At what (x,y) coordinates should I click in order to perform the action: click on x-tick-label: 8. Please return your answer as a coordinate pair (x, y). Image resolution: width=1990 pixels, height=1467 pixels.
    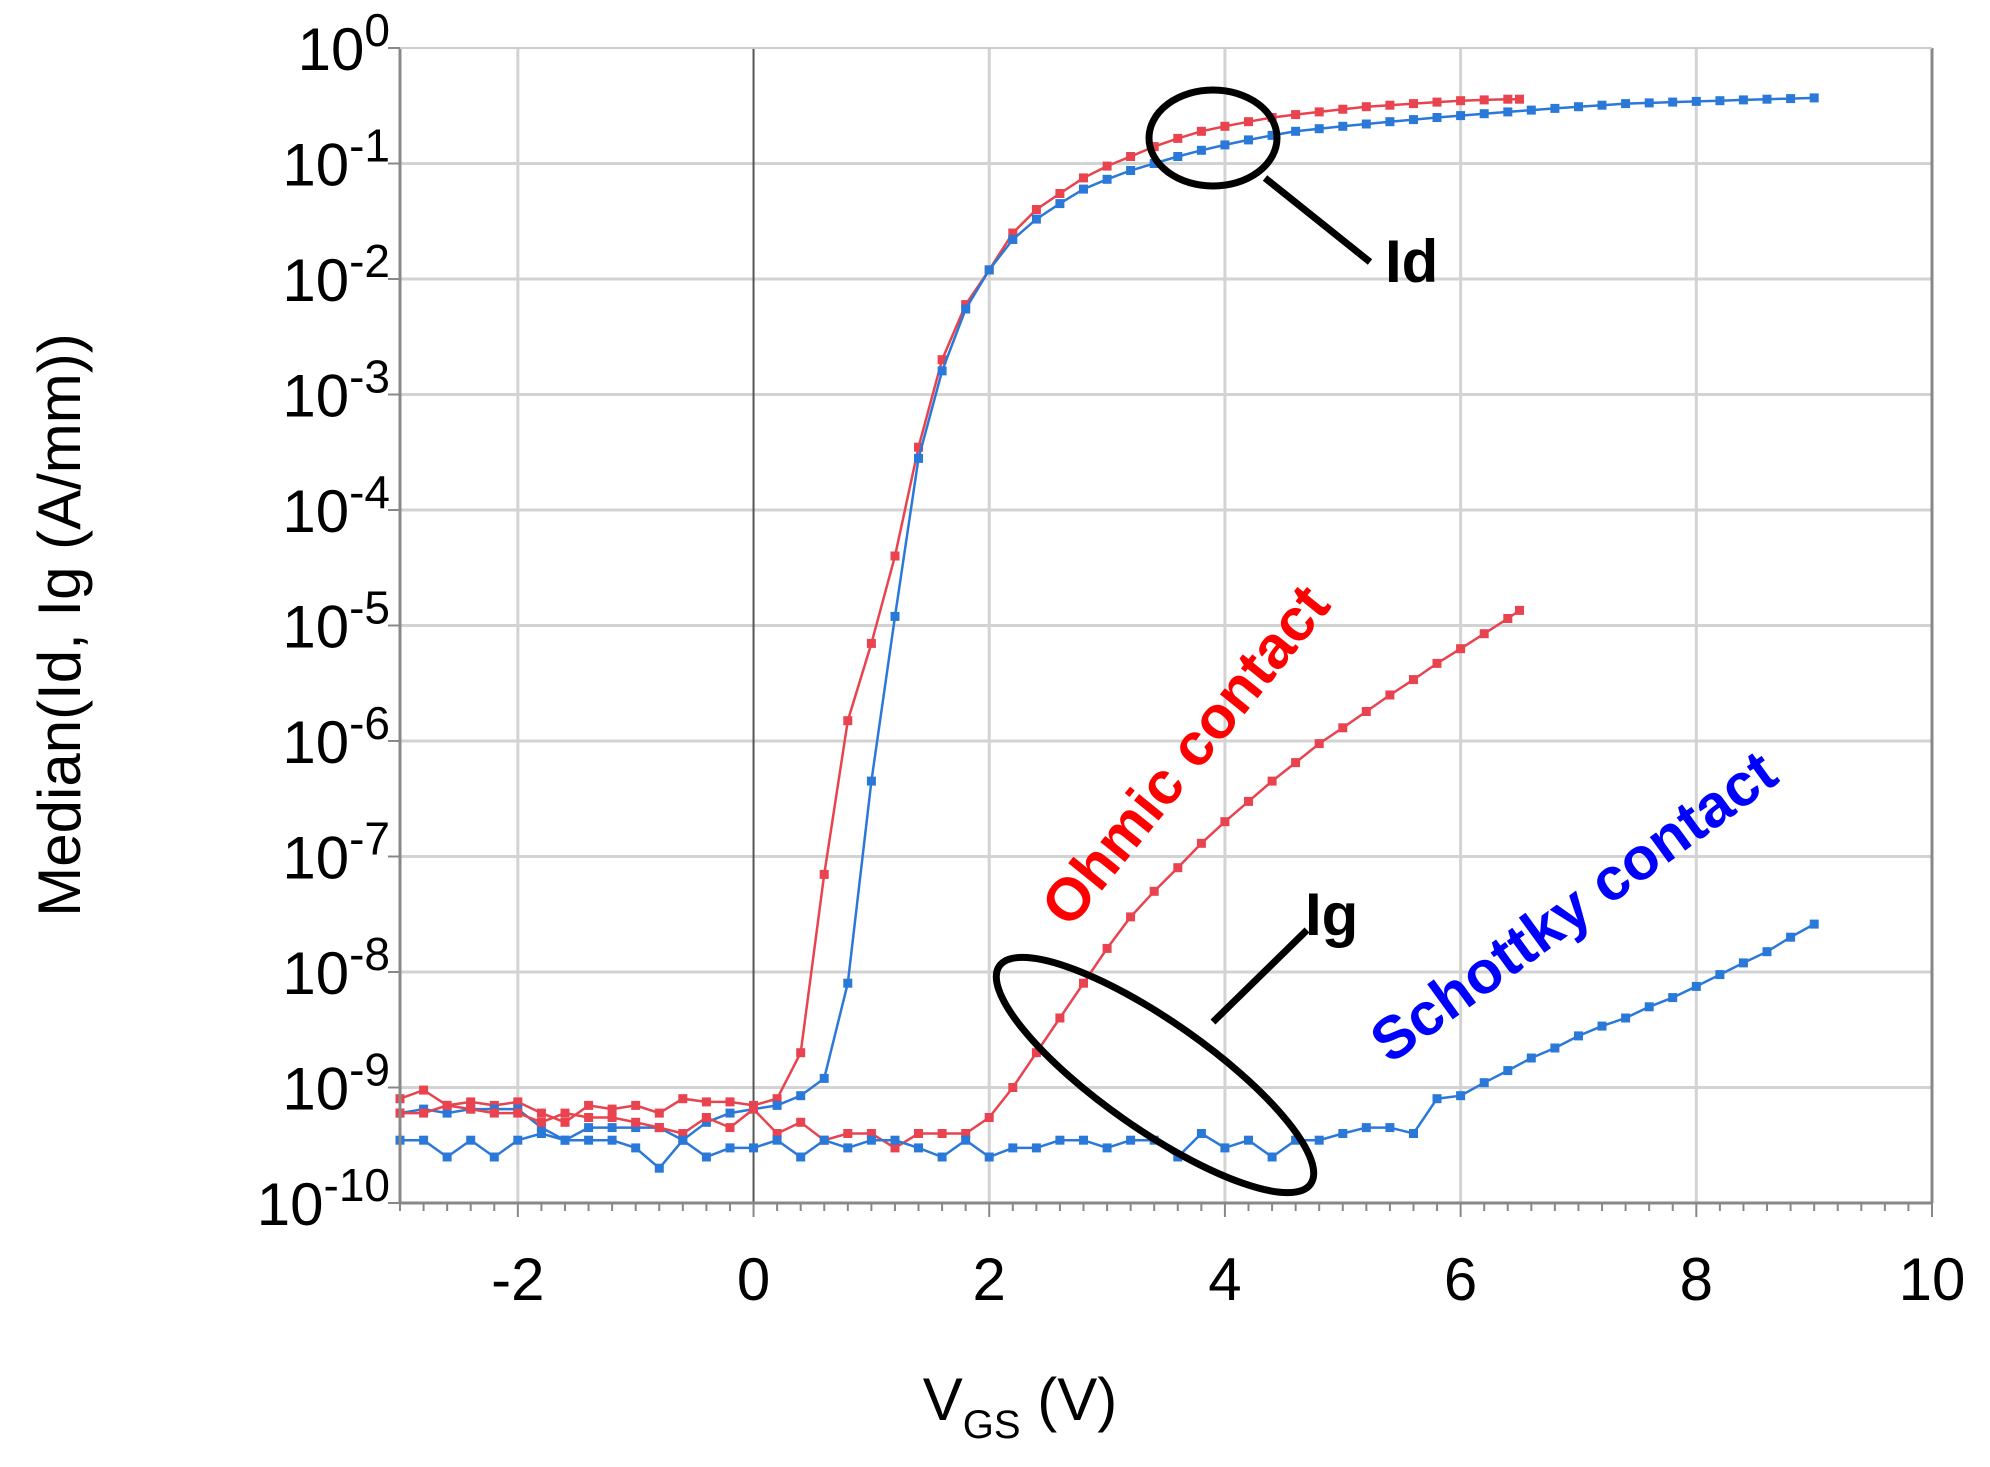
    Looking at the image, I should click on (1696, 1279).